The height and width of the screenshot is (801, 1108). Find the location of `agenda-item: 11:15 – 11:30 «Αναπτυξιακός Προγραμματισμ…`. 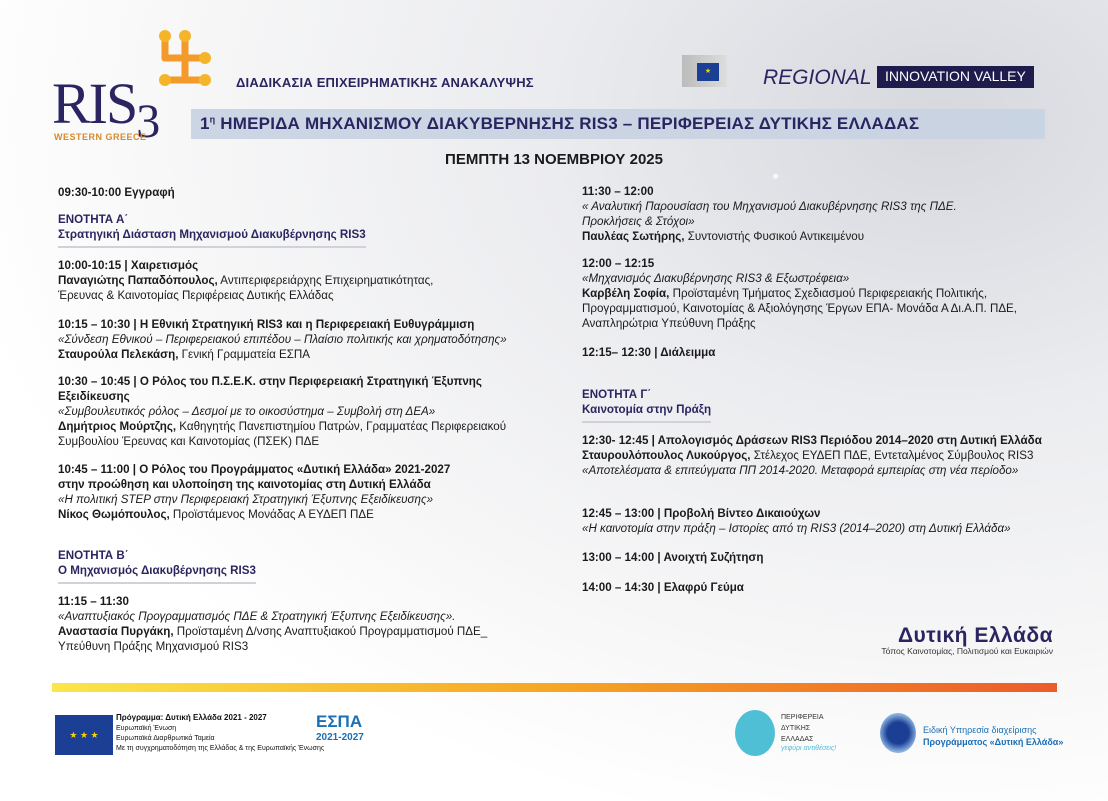

agenda-item: 11:15 – 11:30 «Αναπτυξιακός Προγραμματισμ… is located at coordinates (273, 624).